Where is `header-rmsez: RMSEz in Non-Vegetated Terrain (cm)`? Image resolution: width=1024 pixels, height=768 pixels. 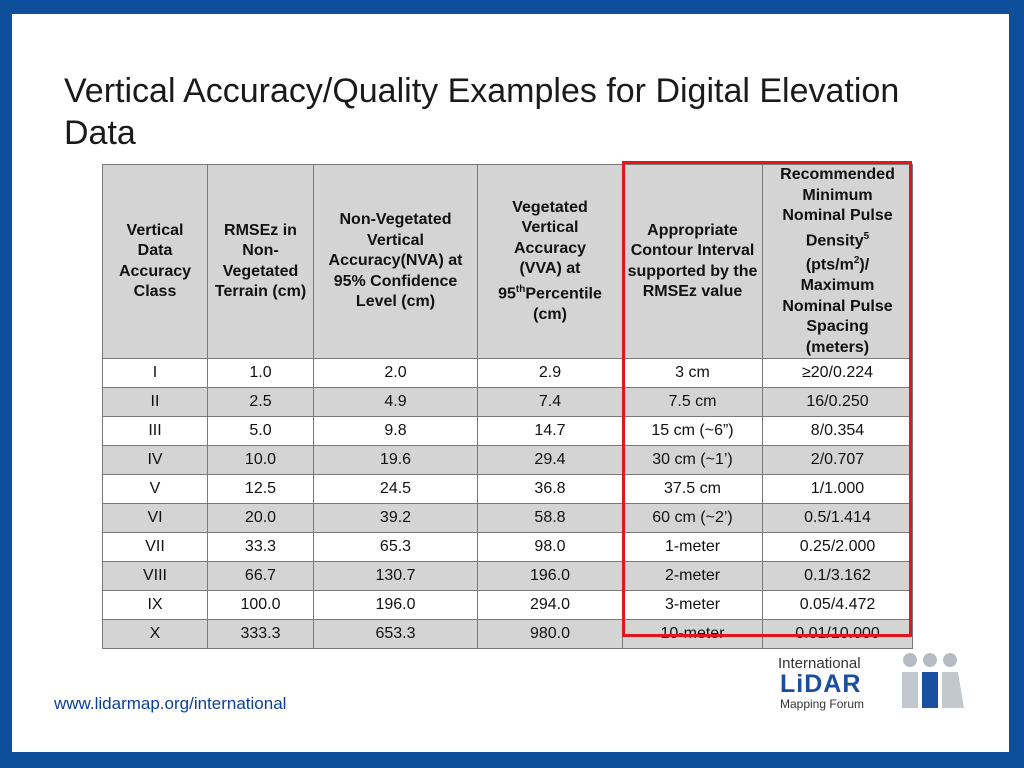
header-rmsez: RMSEz in Non-Vegetated Terrain (cm) is located at coordinates (260, 261).